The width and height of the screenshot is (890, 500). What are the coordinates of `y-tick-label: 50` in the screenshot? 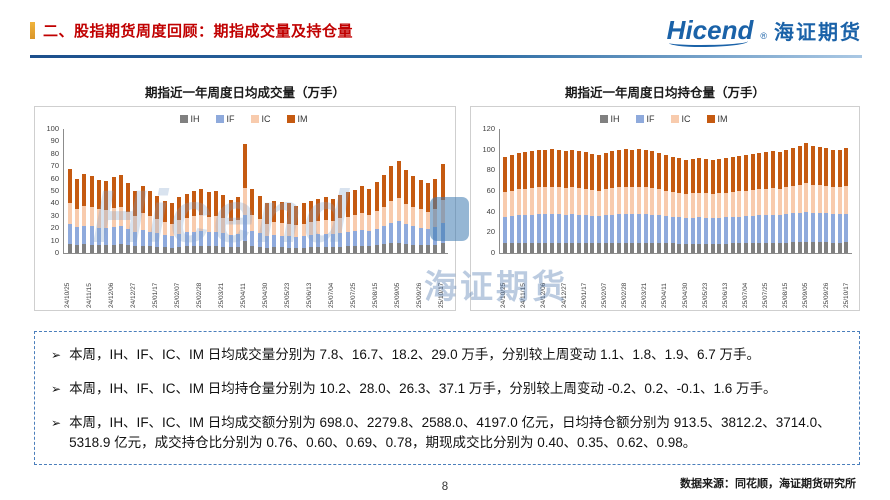 It's located at (54, 190).